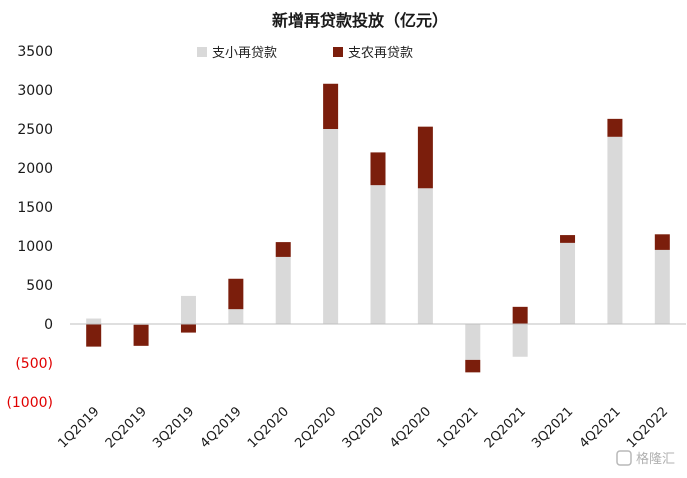 The height and width of the screenshot is (478, 687). What do you see at coordinates (35, 247) in the screenshot?
I see `y-tick-label: 1000` at bounding box center [35, 247].